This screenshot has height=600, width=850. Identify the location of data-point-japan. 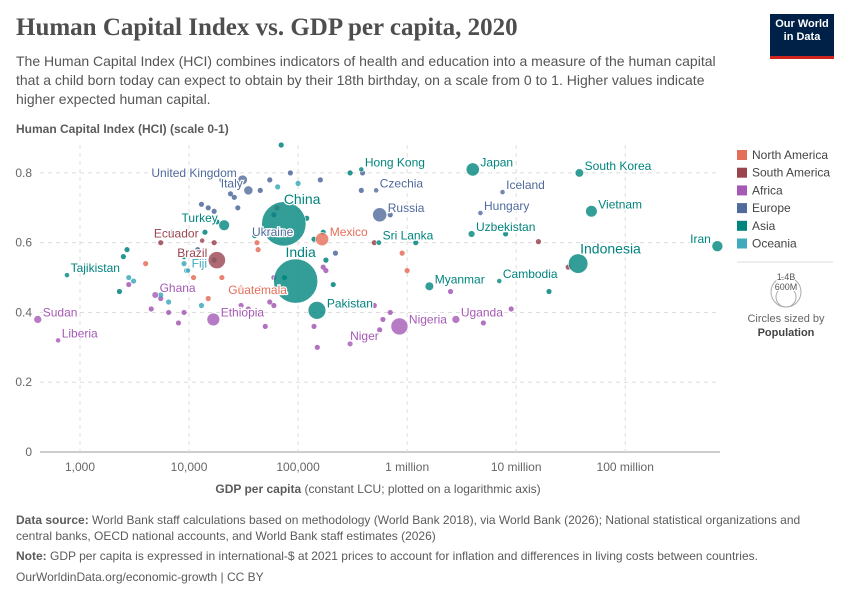
(472, 169).